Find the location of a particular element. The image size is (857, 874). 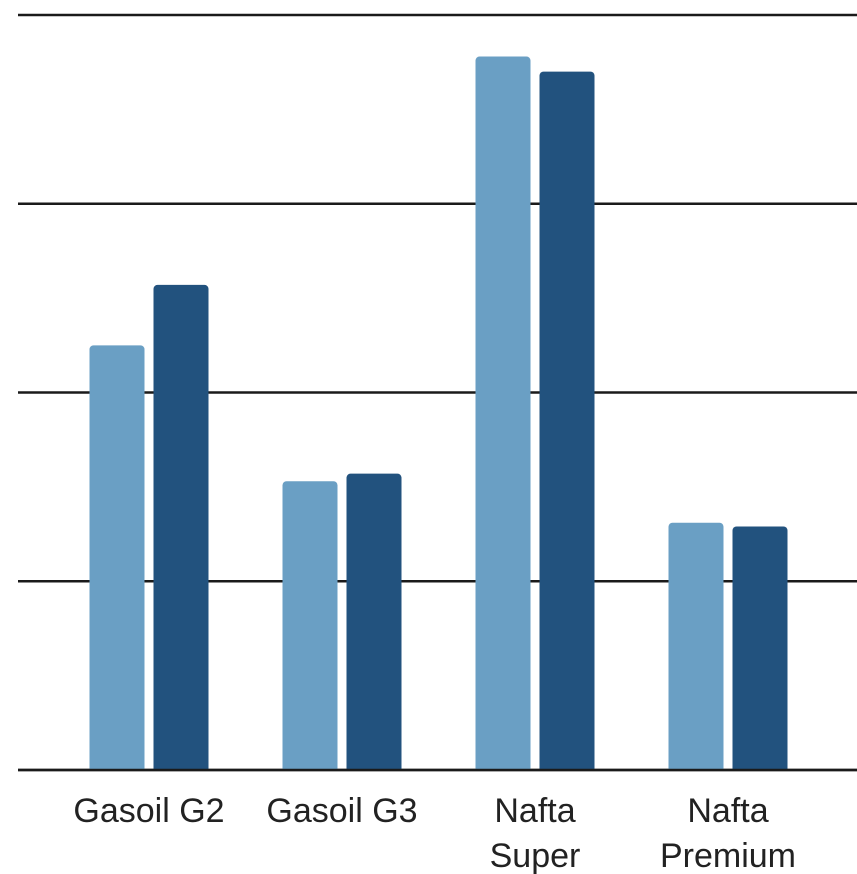

category-label: Gasoil G2 is located at coordinates (148, 811).